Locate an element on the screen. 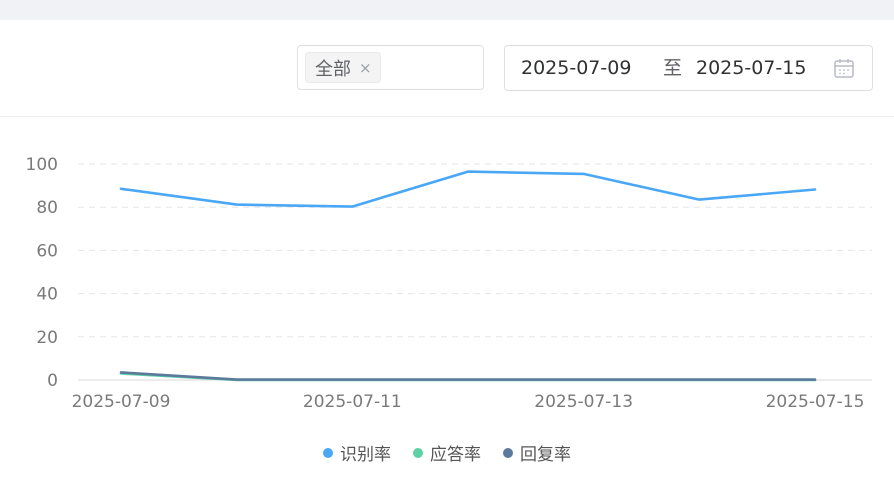 This screenshot has height=496, width=894. legend-label: 识别率 is located at coordinates (365, 455).